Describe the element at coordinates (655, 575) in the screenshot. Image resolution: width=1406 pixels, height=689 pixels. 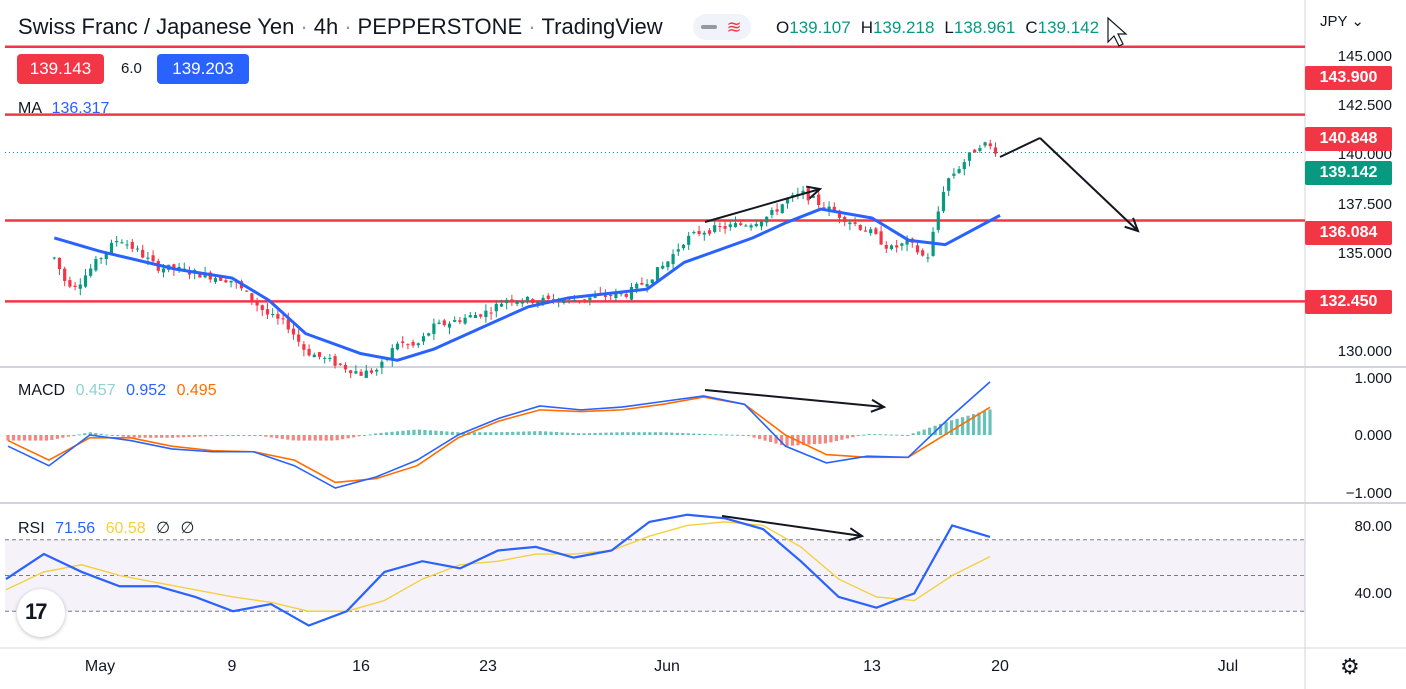
I see `rsi-band-fill` at that location.